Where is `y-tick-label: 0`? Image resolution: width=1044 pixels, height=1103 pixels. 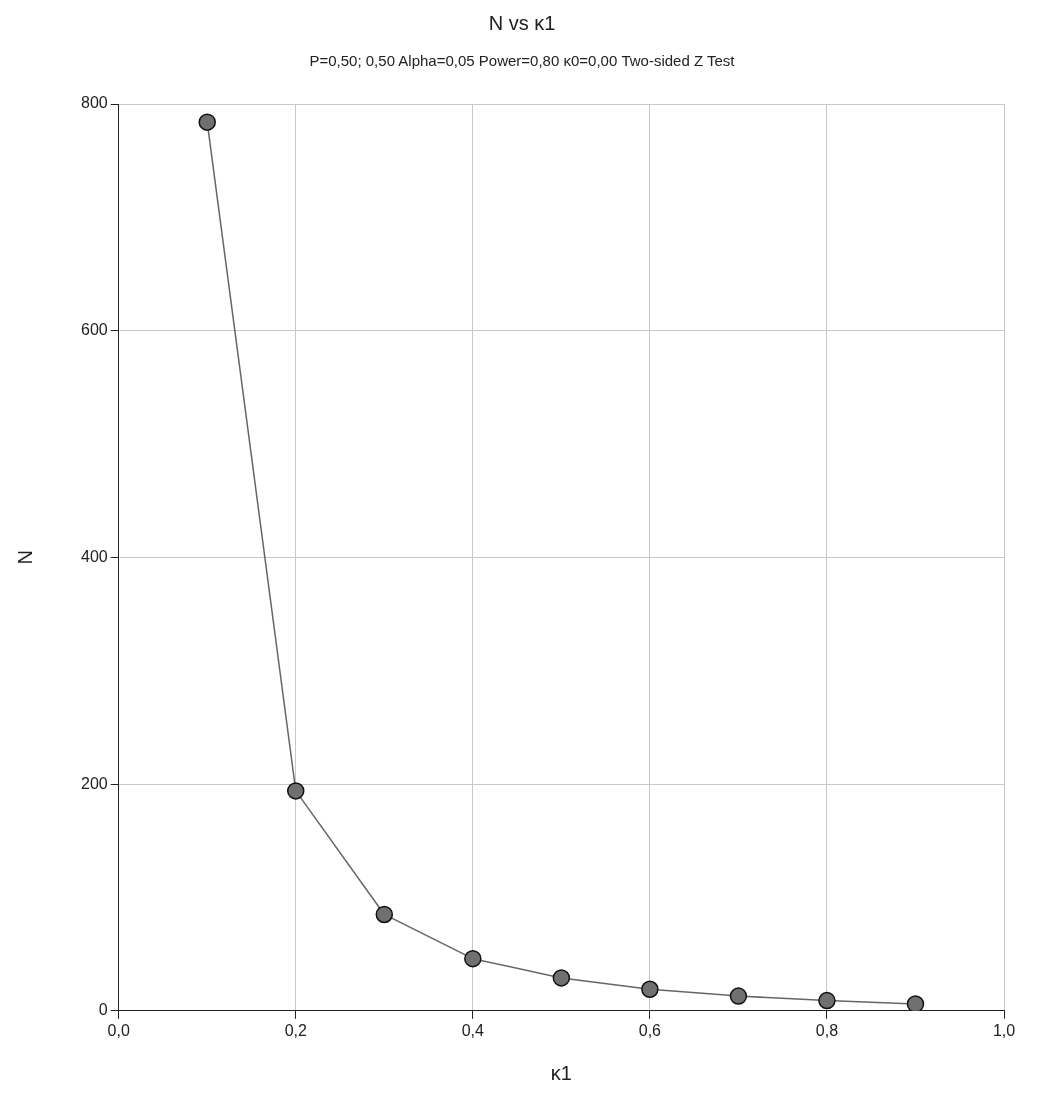
y-tick-label: 0 is located at coordinates (103, 1010).